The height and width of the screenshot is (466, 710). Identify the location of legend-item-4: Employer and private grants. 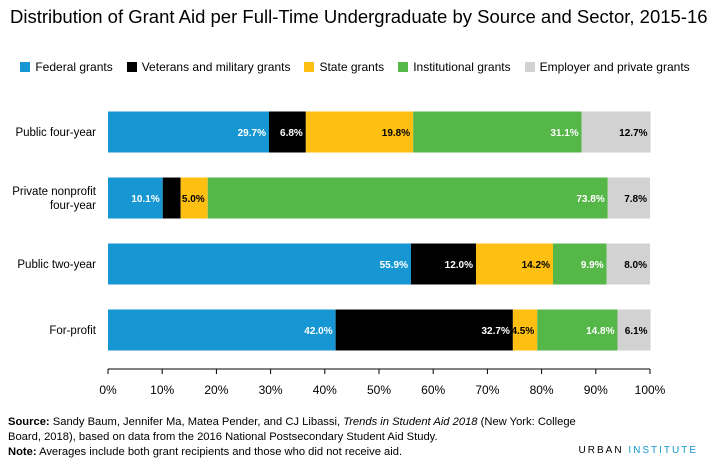
(607, 67).